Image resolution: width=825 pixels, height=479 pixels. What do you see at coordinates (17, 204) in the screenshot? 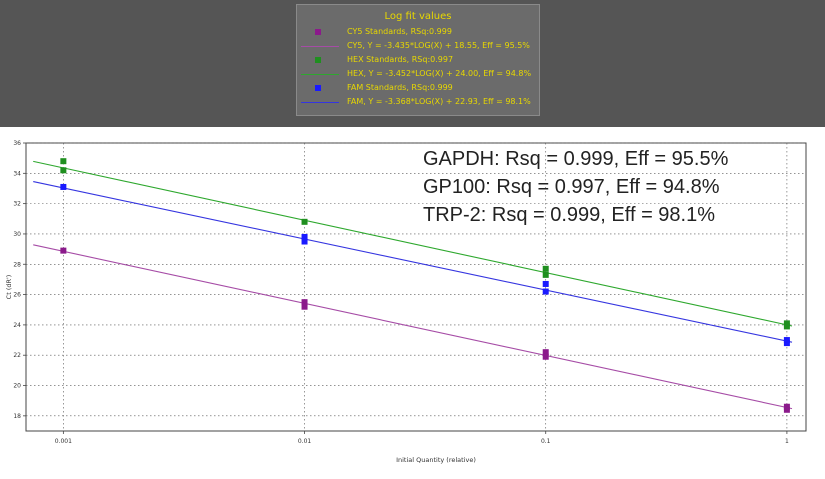
I see `y-tick-label: 32` at bounding box center [17, 204].